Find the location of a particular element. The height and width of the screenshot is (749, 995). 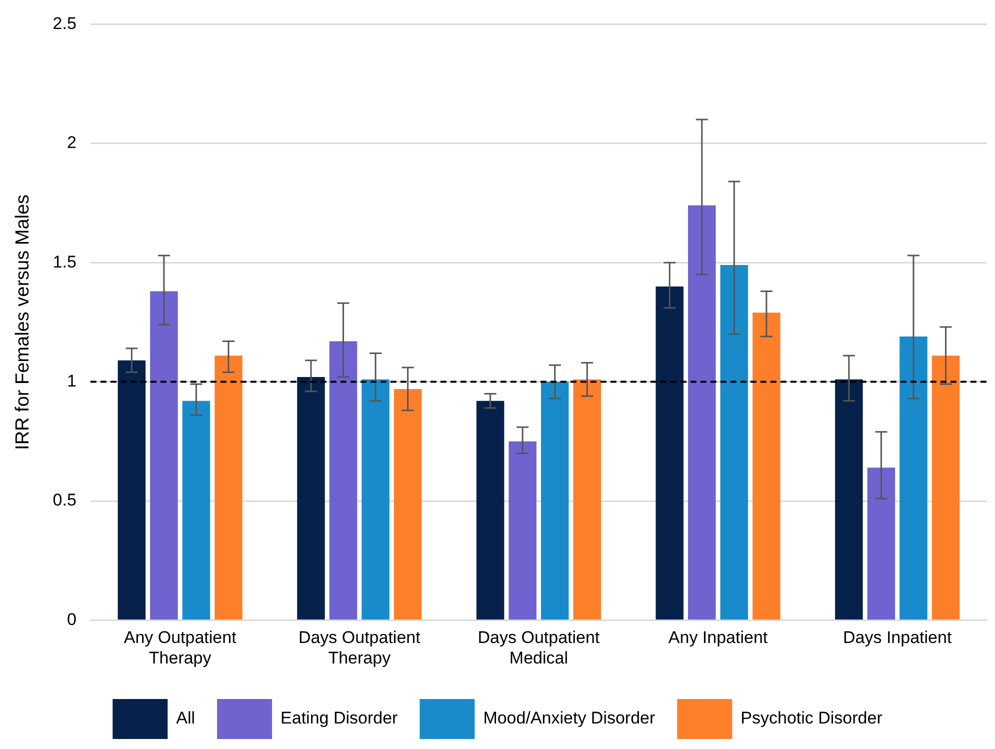

y-tick-label: 2 is located at coordinates (71, 142).